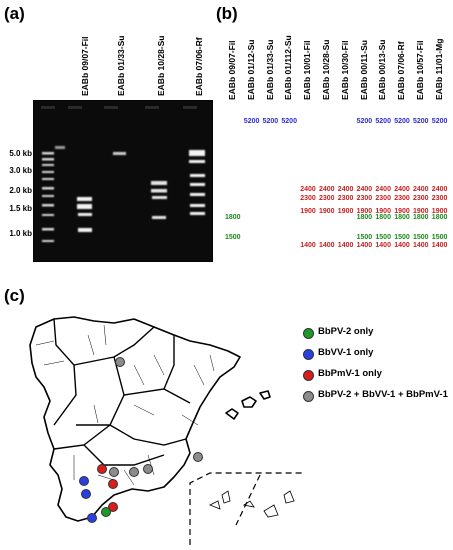 The height and width of the screenshot is (550, 453). I want to click on table-column-header: EABb 11/01-Mg, so click(438, 69).